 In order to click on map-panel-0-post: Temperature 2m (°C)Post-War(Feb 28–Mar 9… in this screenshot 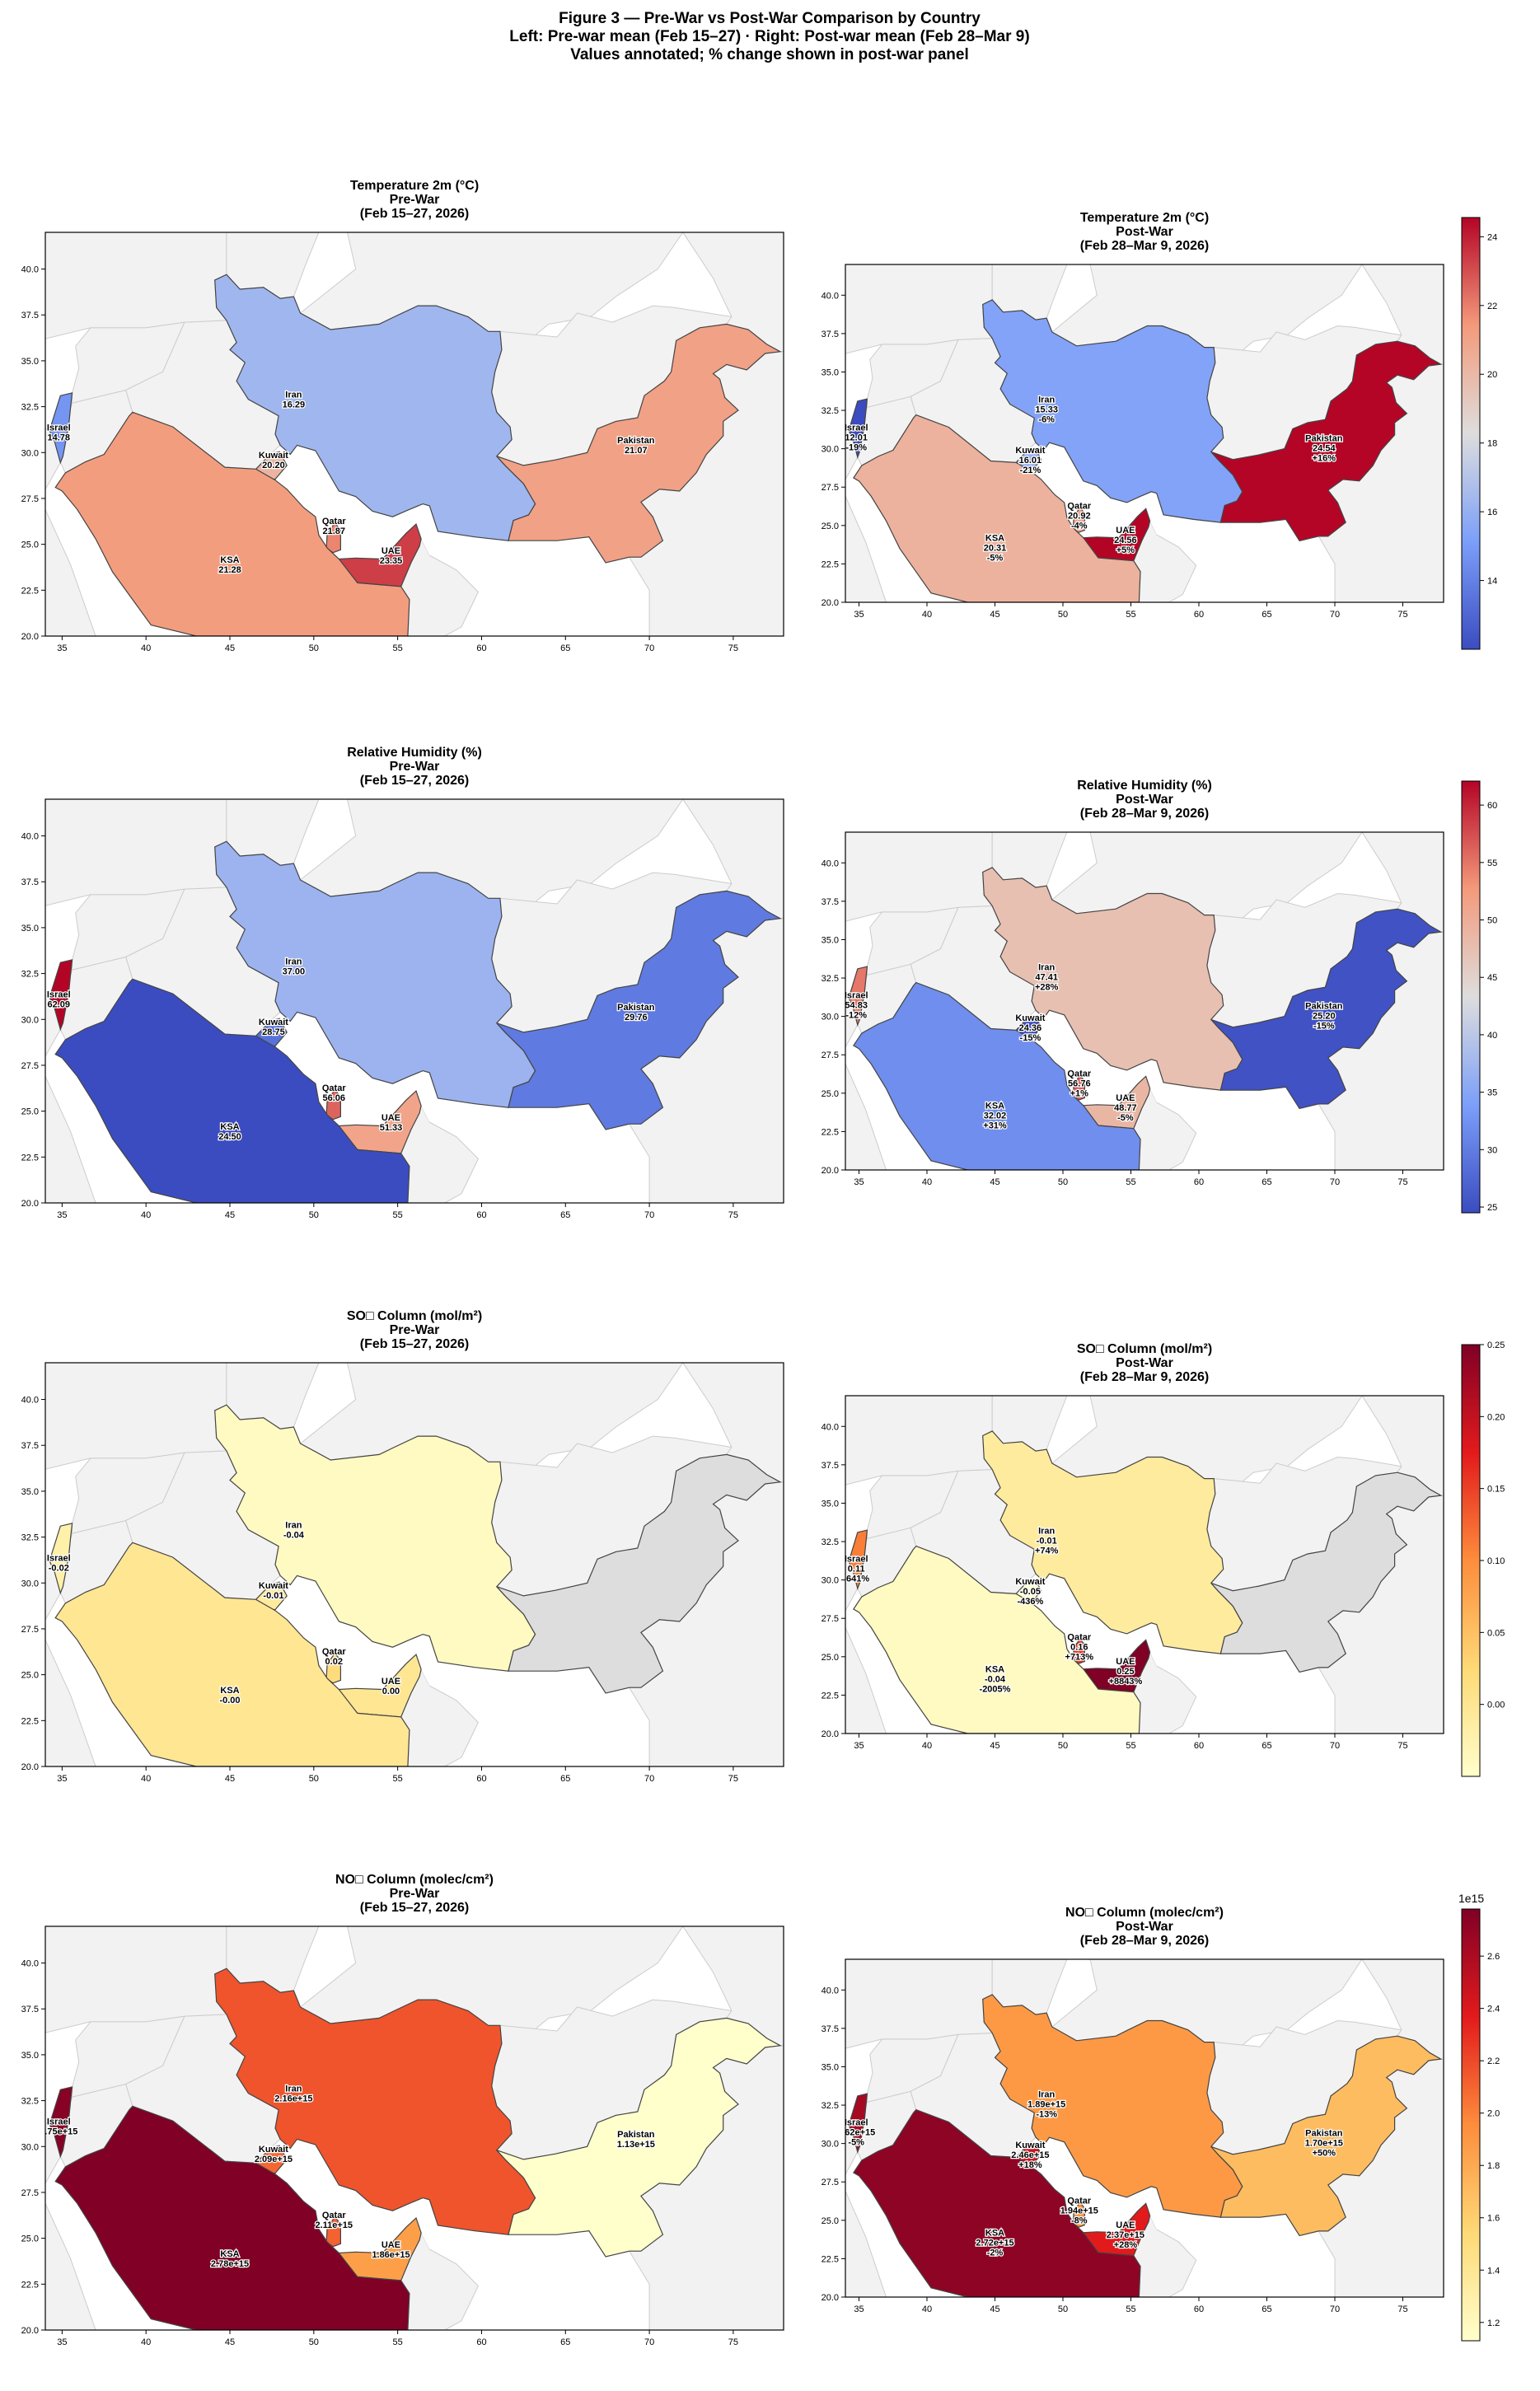, I will do `click(1132, 415)`.